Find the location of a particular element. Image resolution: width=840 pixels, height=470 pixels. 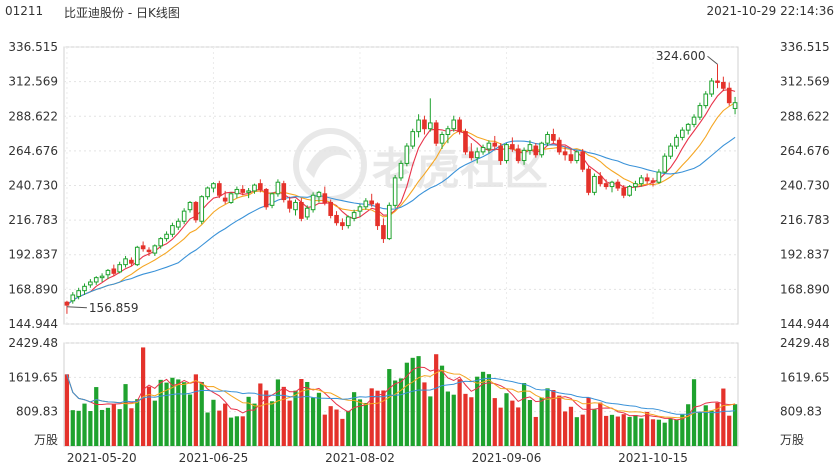

price-tick-right: 192.837 is located at coordinates (805, 255).